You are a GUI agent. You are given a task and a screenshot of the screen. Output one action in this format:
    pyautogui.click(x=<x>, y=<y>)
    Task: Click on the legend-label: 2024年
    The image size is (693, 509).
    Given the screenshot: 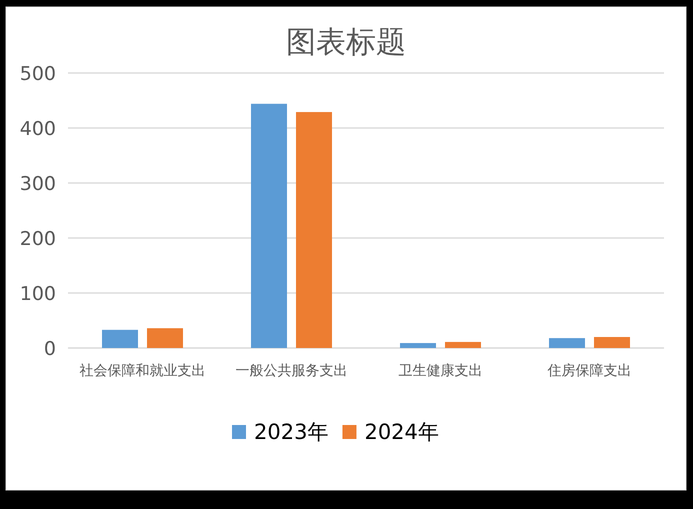 What is the action you would take?
    pyautogui.click(x=401, y=432)
    